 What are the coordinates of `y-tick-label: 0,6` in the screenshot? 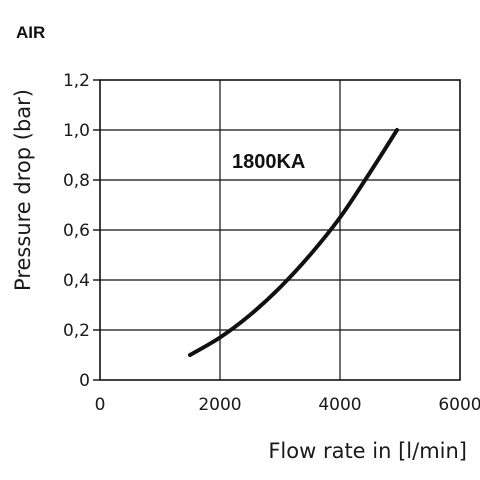 It's located at (76, 231).